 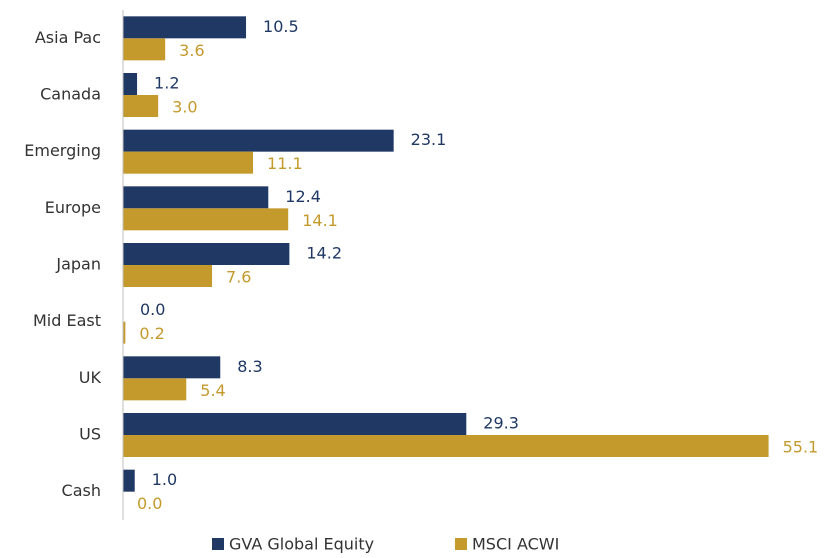 What do you see at coordinates (285, 163) in the screenshot?
I see `data-label: 11.1` at bounding box center [285, 163].